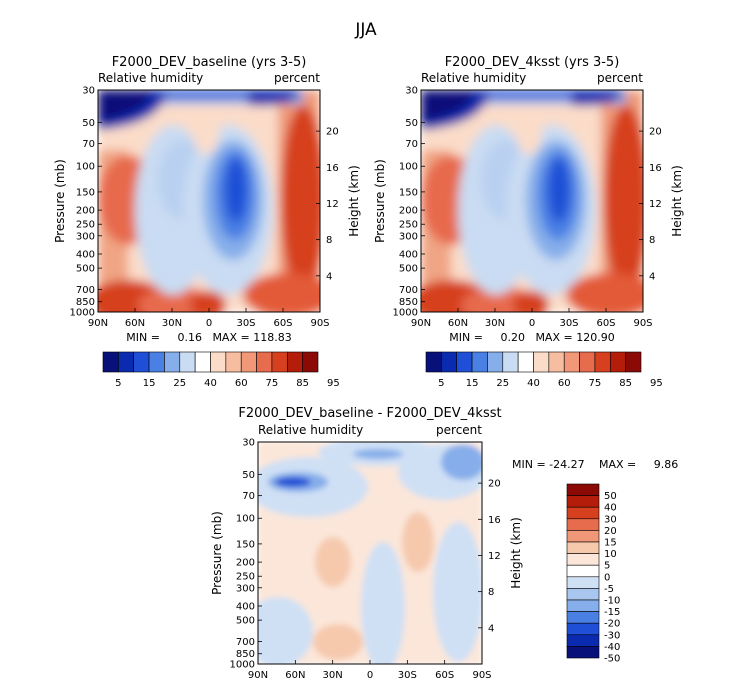 This screenshot has height=693, width=733. What do you see at coordinates (369, 413) in the screenshot?
I see `panel-title: F2000_DEV_baseline - F2000_DEV_4ksst` at bounding box center [369, 413].